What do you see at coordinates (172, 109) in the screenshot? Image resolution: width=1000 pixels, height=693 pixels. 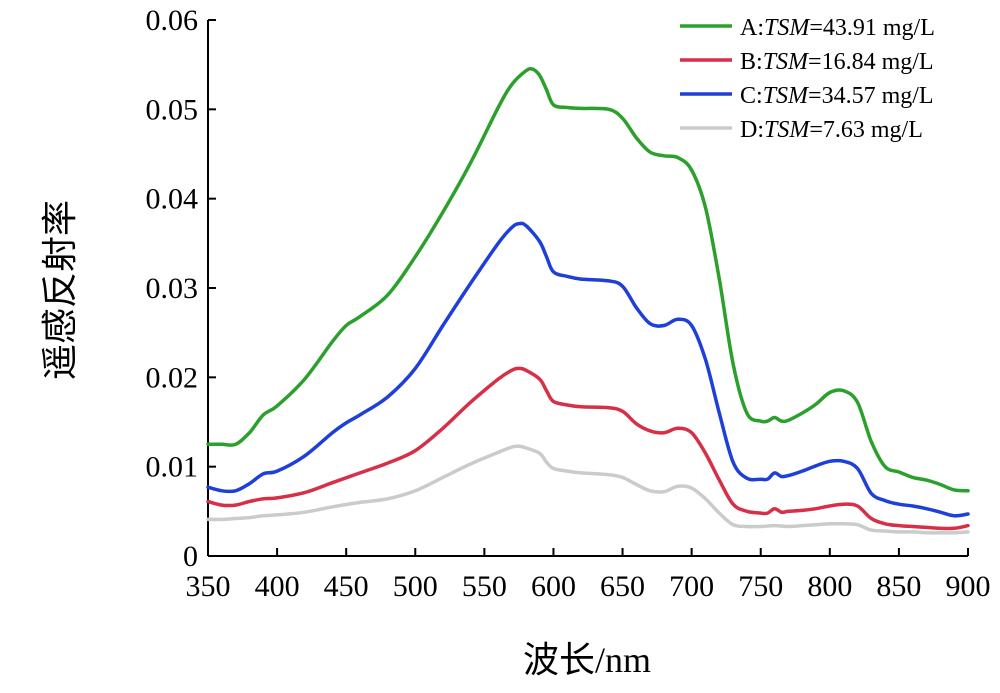 I see `y-tick-label: 0.05` at bounding box center [172, 109].